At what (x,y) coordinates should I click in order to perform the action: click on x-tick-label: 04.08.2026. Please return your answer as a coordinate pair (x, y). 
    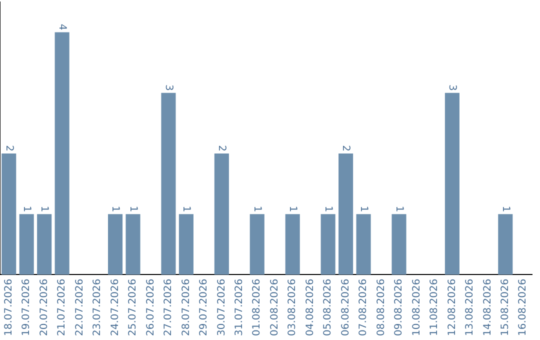
    Looking at the image, I should click on (310, 307).